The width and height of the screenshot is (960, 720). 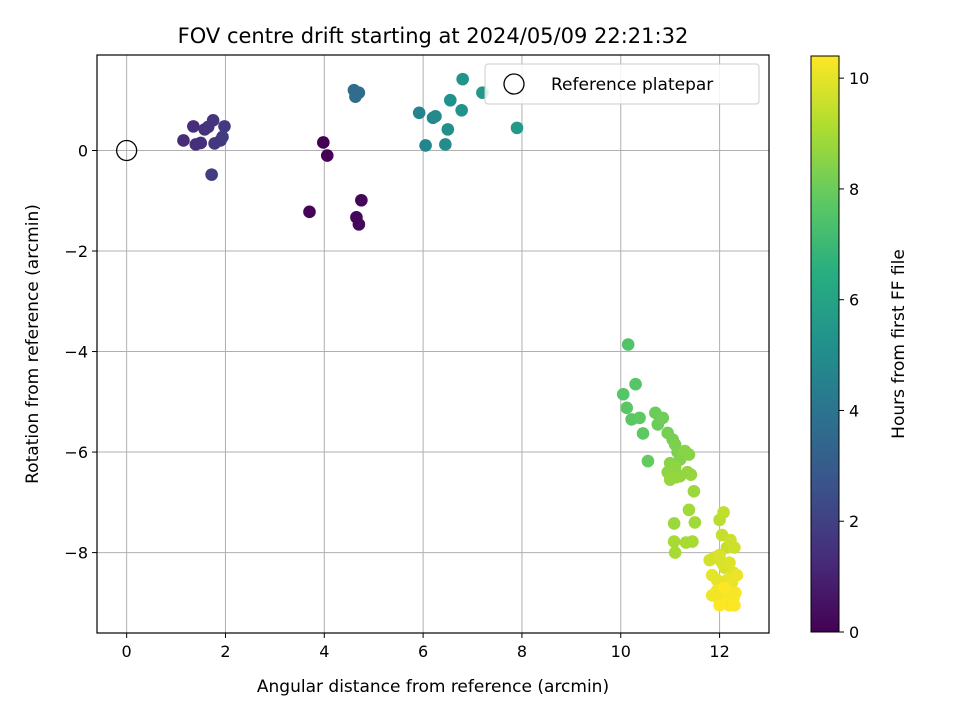 I want to click on x-axis-ticks: 0 2 4 6 8 10 12, so click(x=426, y=647).